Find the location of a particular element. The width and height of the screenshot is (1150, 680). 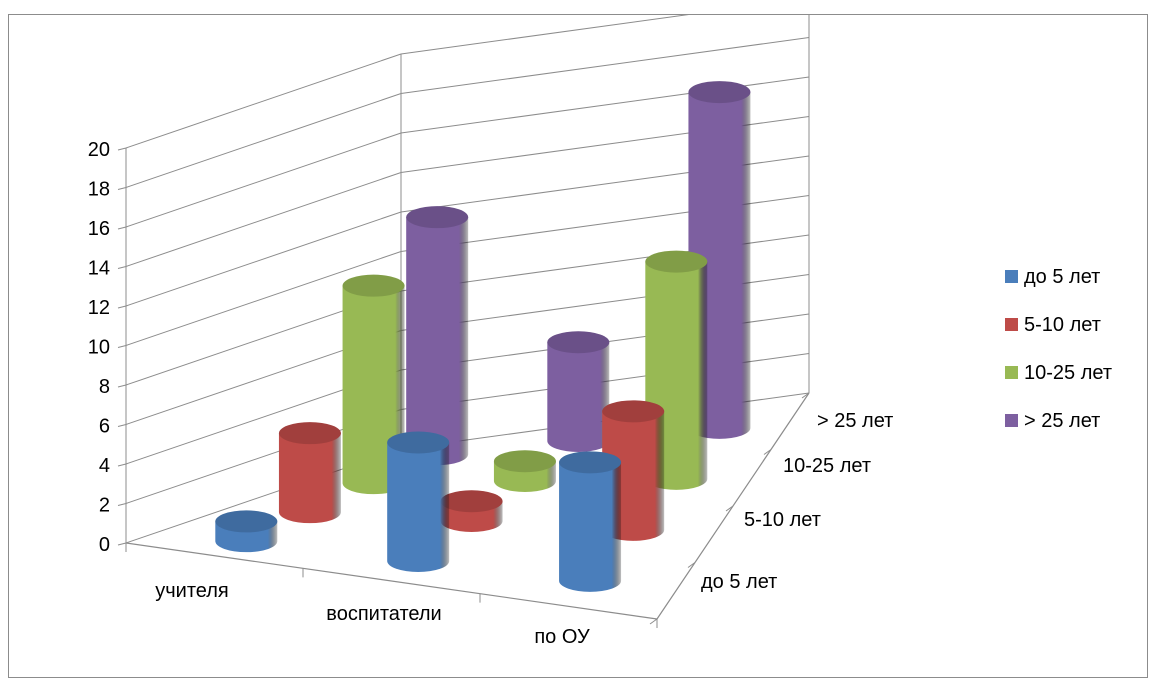

y-tick-label: 20 is located at coordinates (99, 150).